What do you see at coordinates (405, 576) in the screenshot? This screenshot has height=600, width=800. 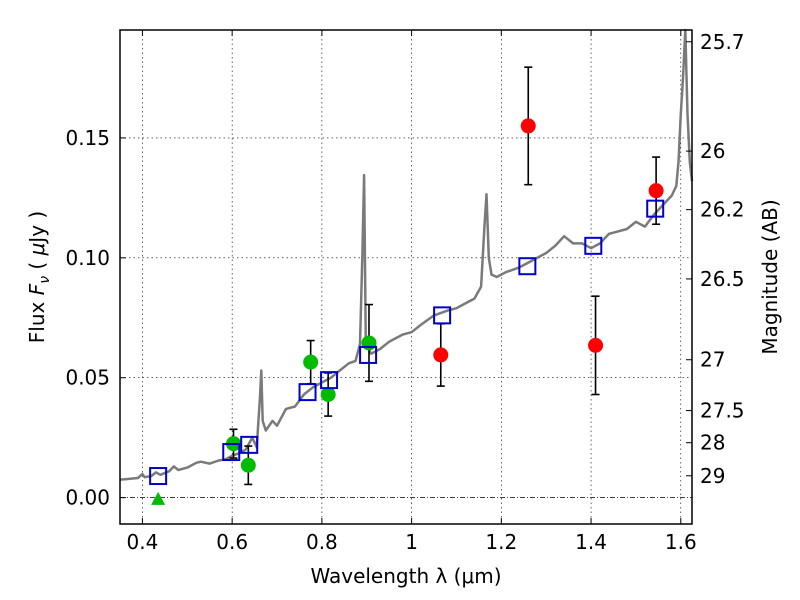 I see `x-axis-label: Wavelength λ (μm)` at bounding box center [405, 576].